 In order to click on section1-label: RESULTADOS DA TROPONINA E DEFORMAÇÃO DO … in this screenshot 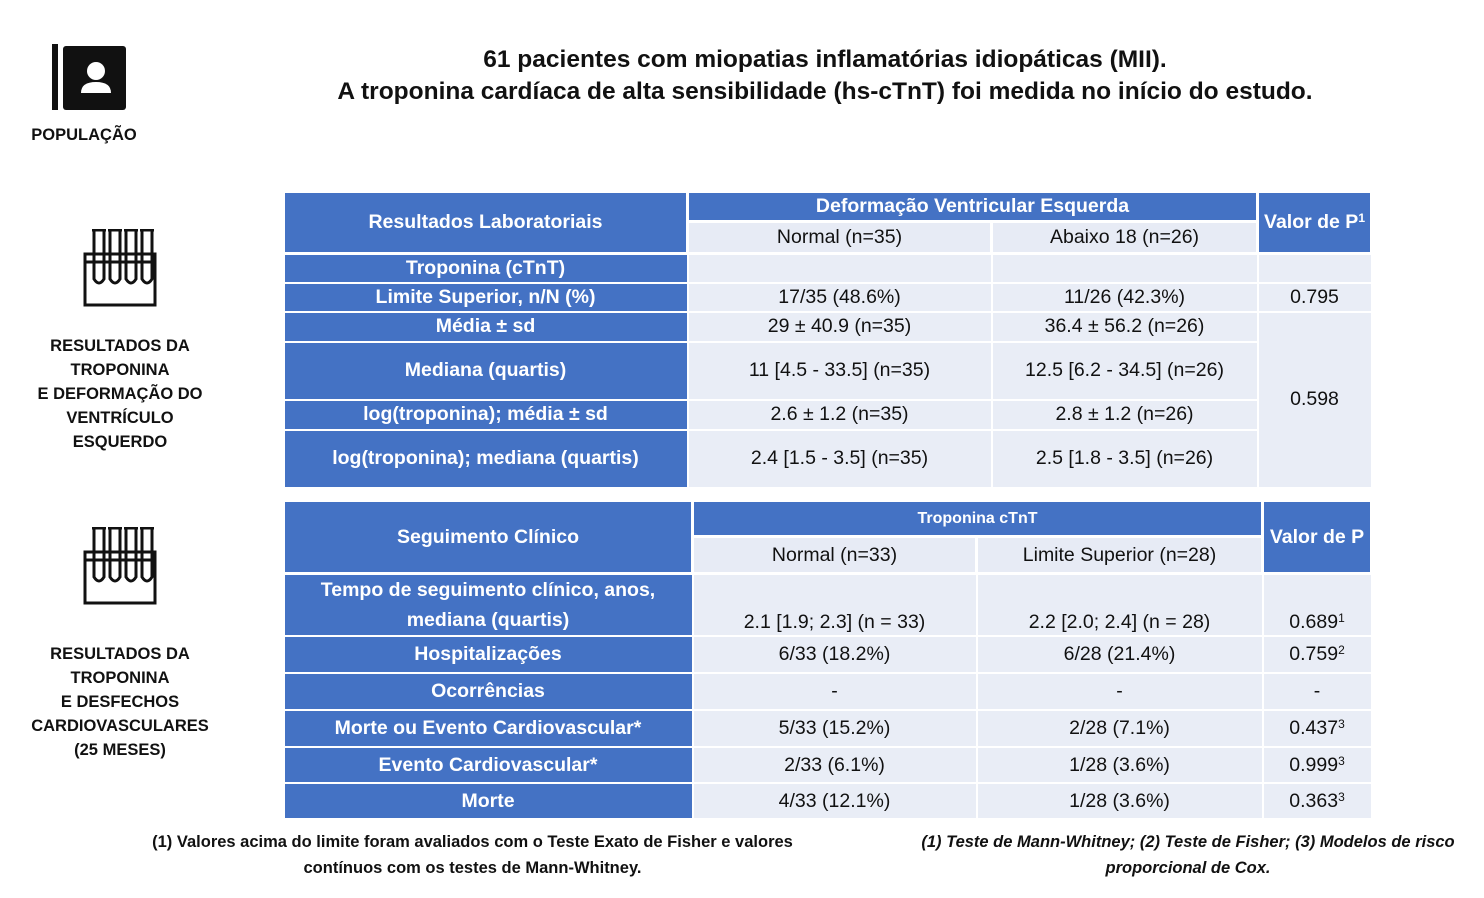, I will do `click(120, 394)`.